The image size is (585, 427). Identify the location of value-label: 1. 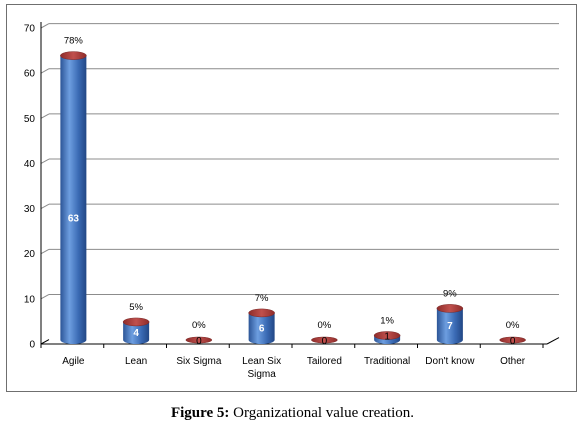
(387, 336).